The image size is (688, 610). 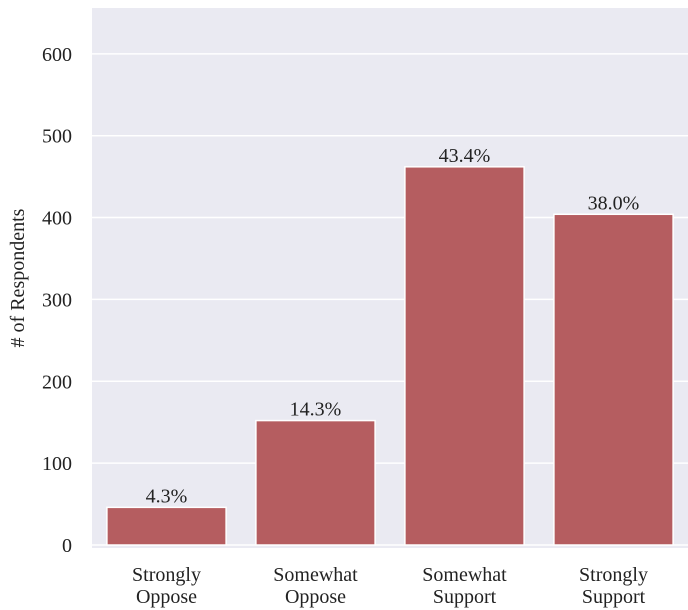 What do you see at coordinates (57, 137) in the screenshot?
I see `y-tick-label: 500` at bounding box center [57, 137].